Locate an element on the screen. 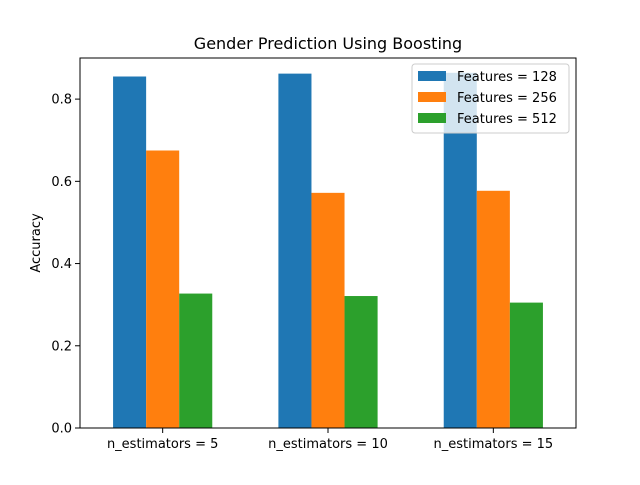 The image size is (640, 485). x-tick-label: n_estimators = 15 is located at coordinates (493, 444).